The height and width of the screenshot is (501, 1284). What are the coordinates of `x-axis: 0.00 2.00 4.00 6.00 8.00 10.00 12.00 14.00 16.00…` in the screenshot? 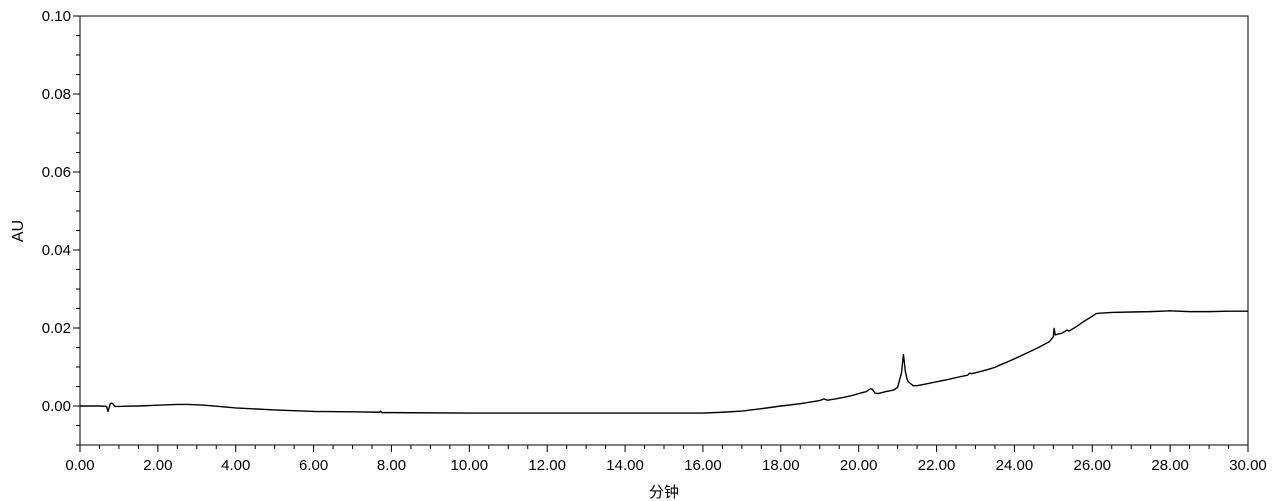 It's located at (666, 459).